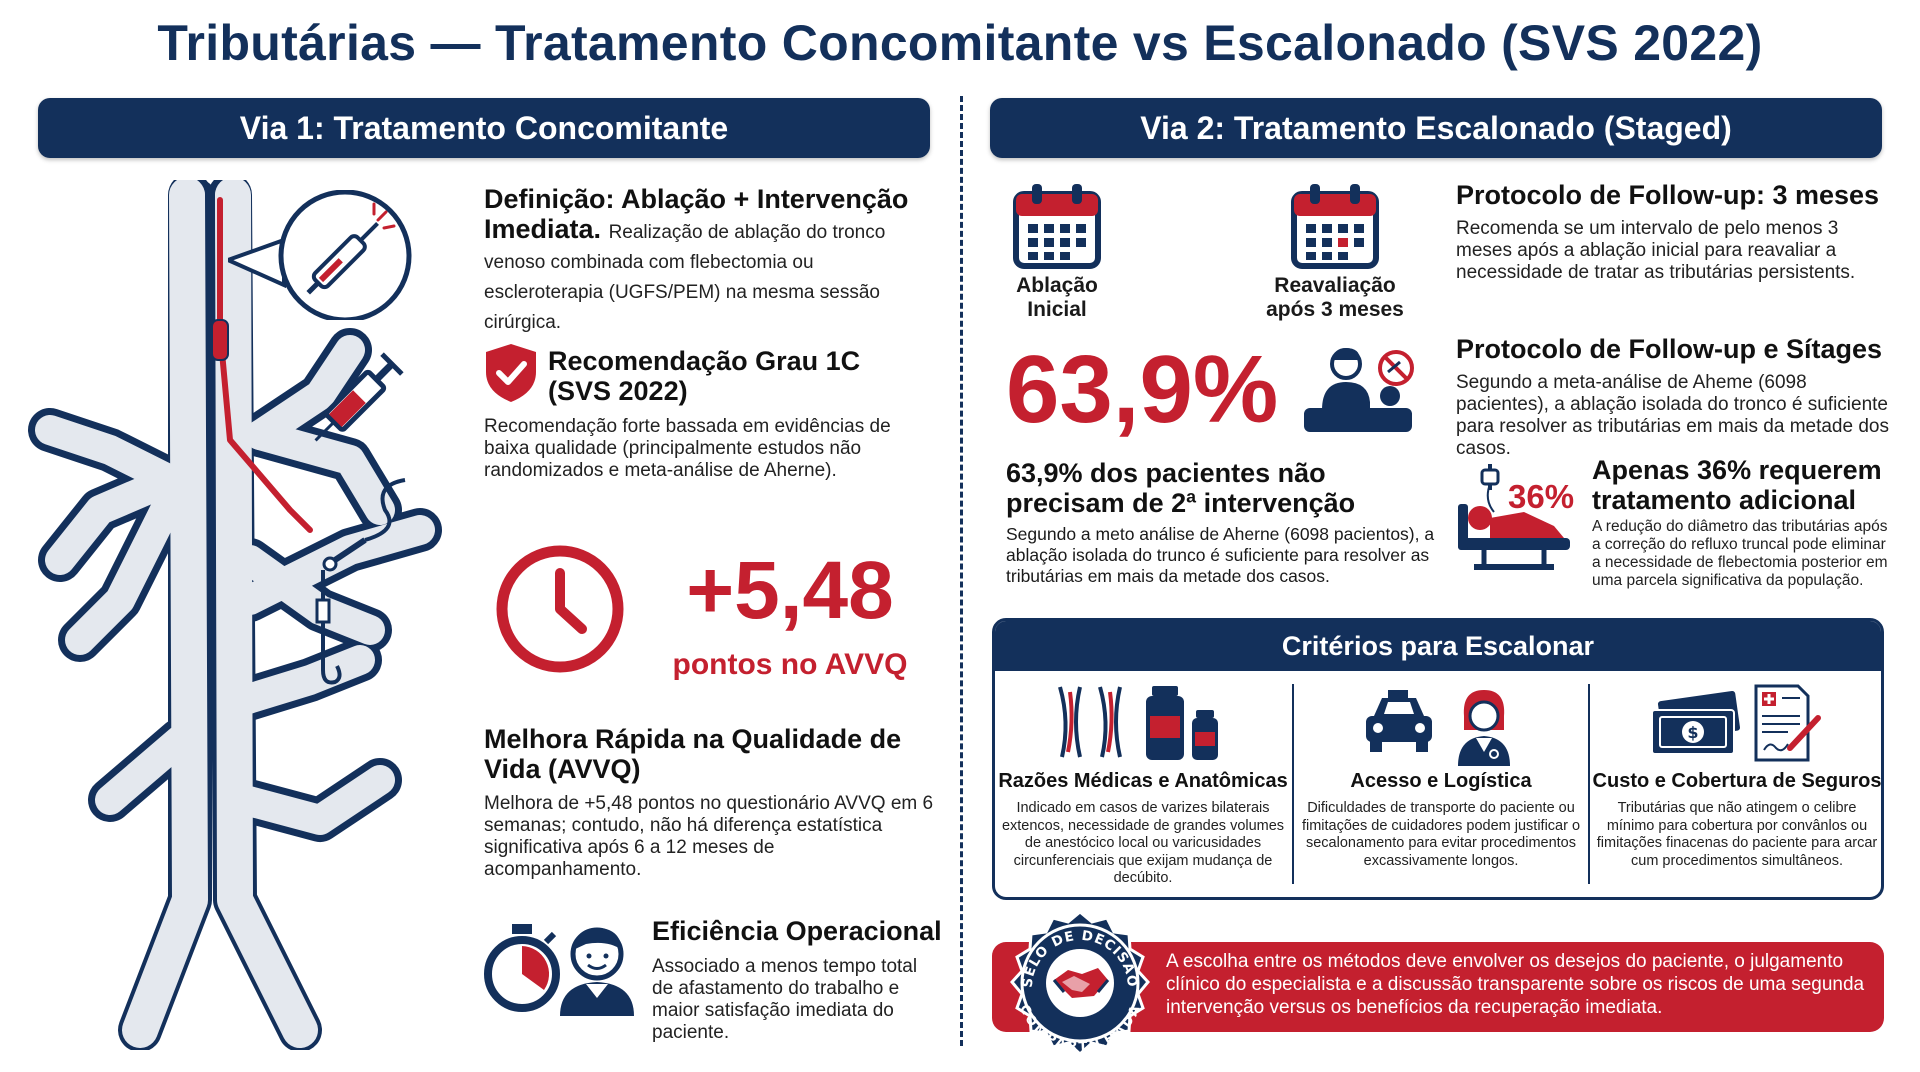 This screenshot has height=1072, width=1920. I want to click on calendar2-label: Reavaliação após 3 meses, so click(1335, 298).